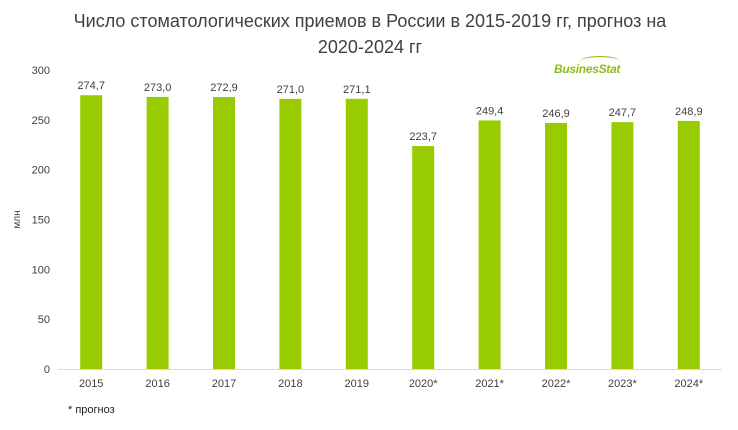 Image resolution: width=738 pixels, height=430 pixels. Describe the element at coordinates (41, 121) in the screenshot. I see `y-tick-label: 250` at that location.